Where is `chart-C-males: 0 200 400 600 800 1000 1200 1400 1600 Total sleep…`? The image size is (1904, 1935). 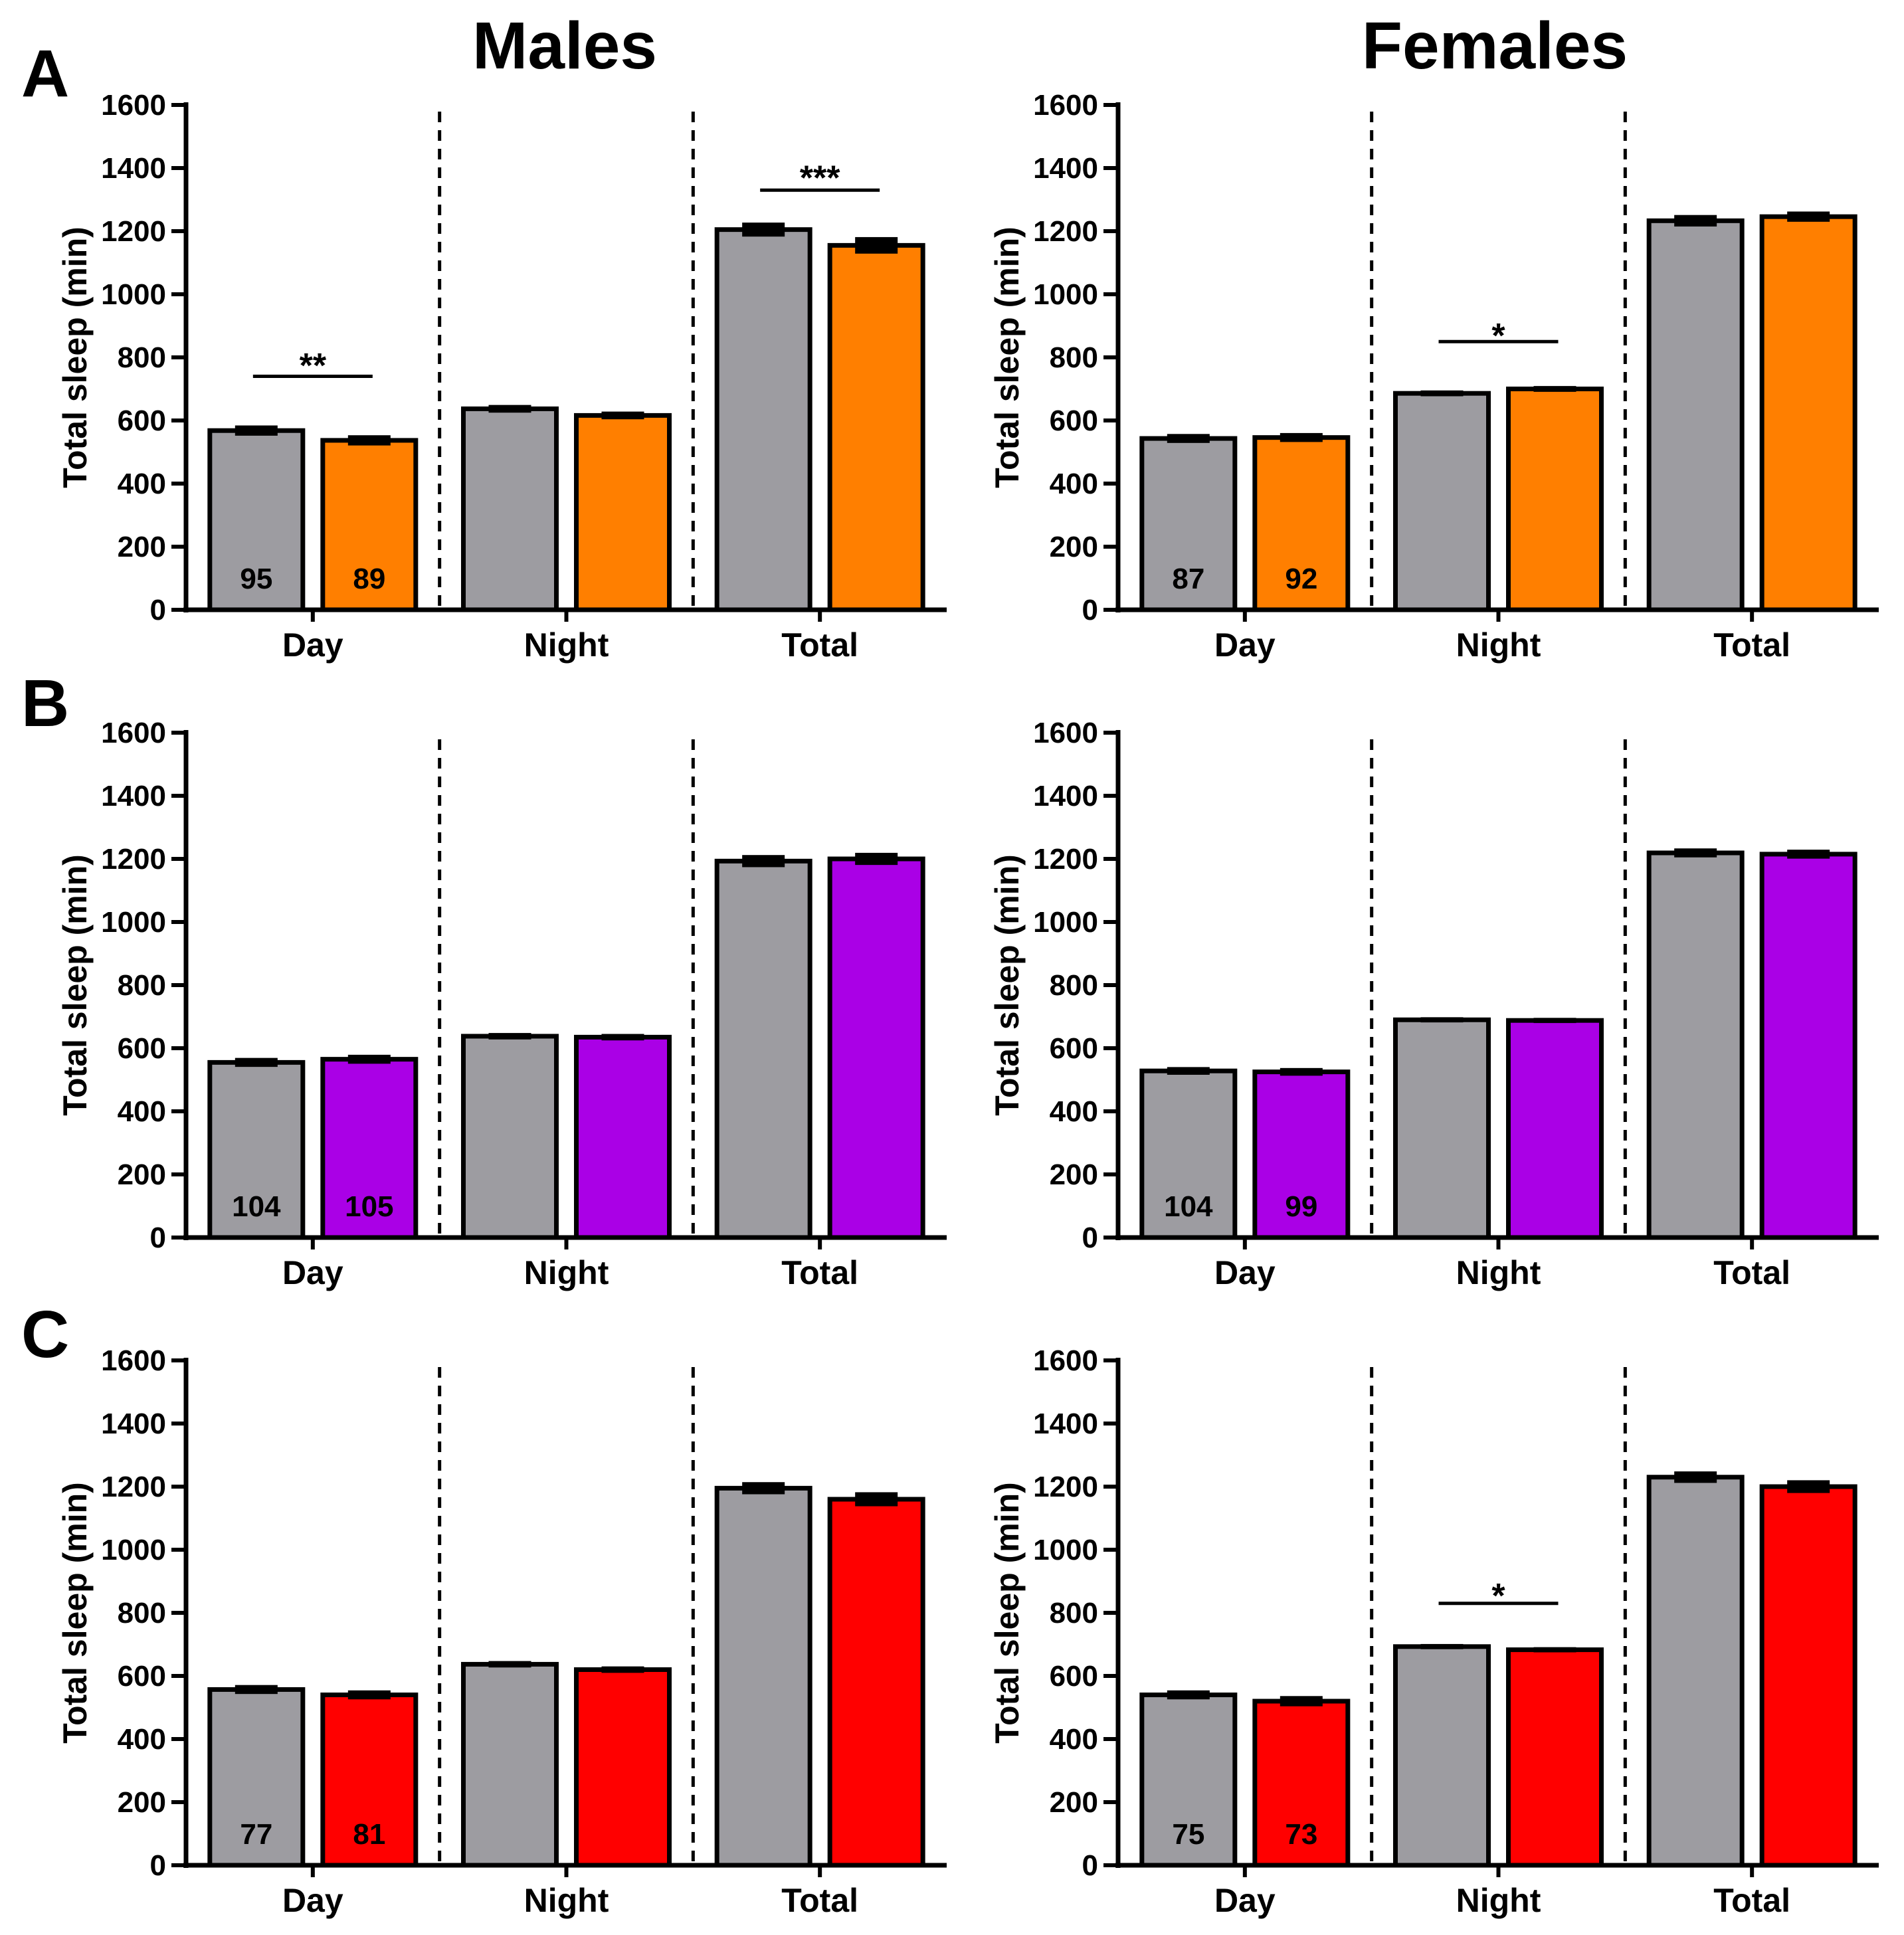 chart-C-males: 0 200 400 600 800 1000 1200 1400 1600 Total sleep… is located at coordinates (502, 1631).